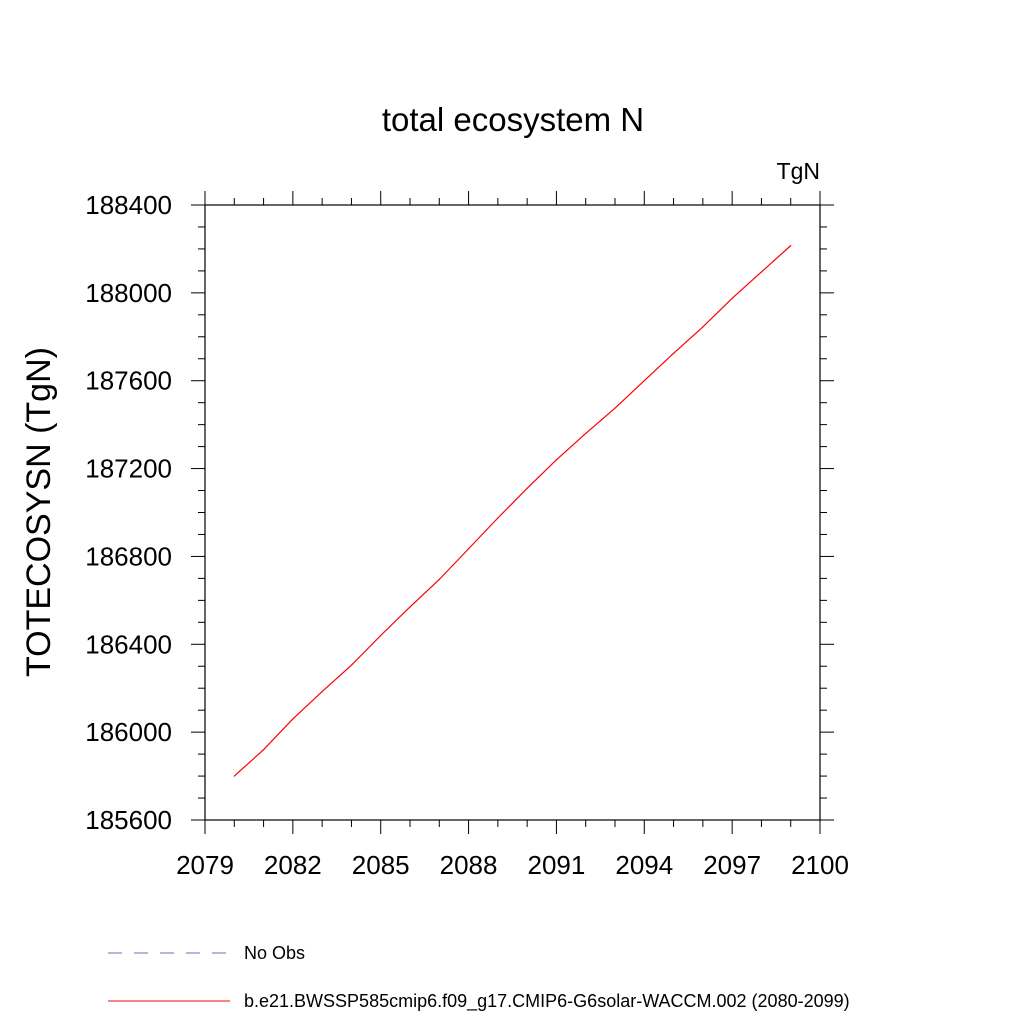 The height and width of the screenshot is (1024, 1024). Describe the element at coordinates (128, 469) in the screenshot. I see `y-tick-label: 187200` at that location.